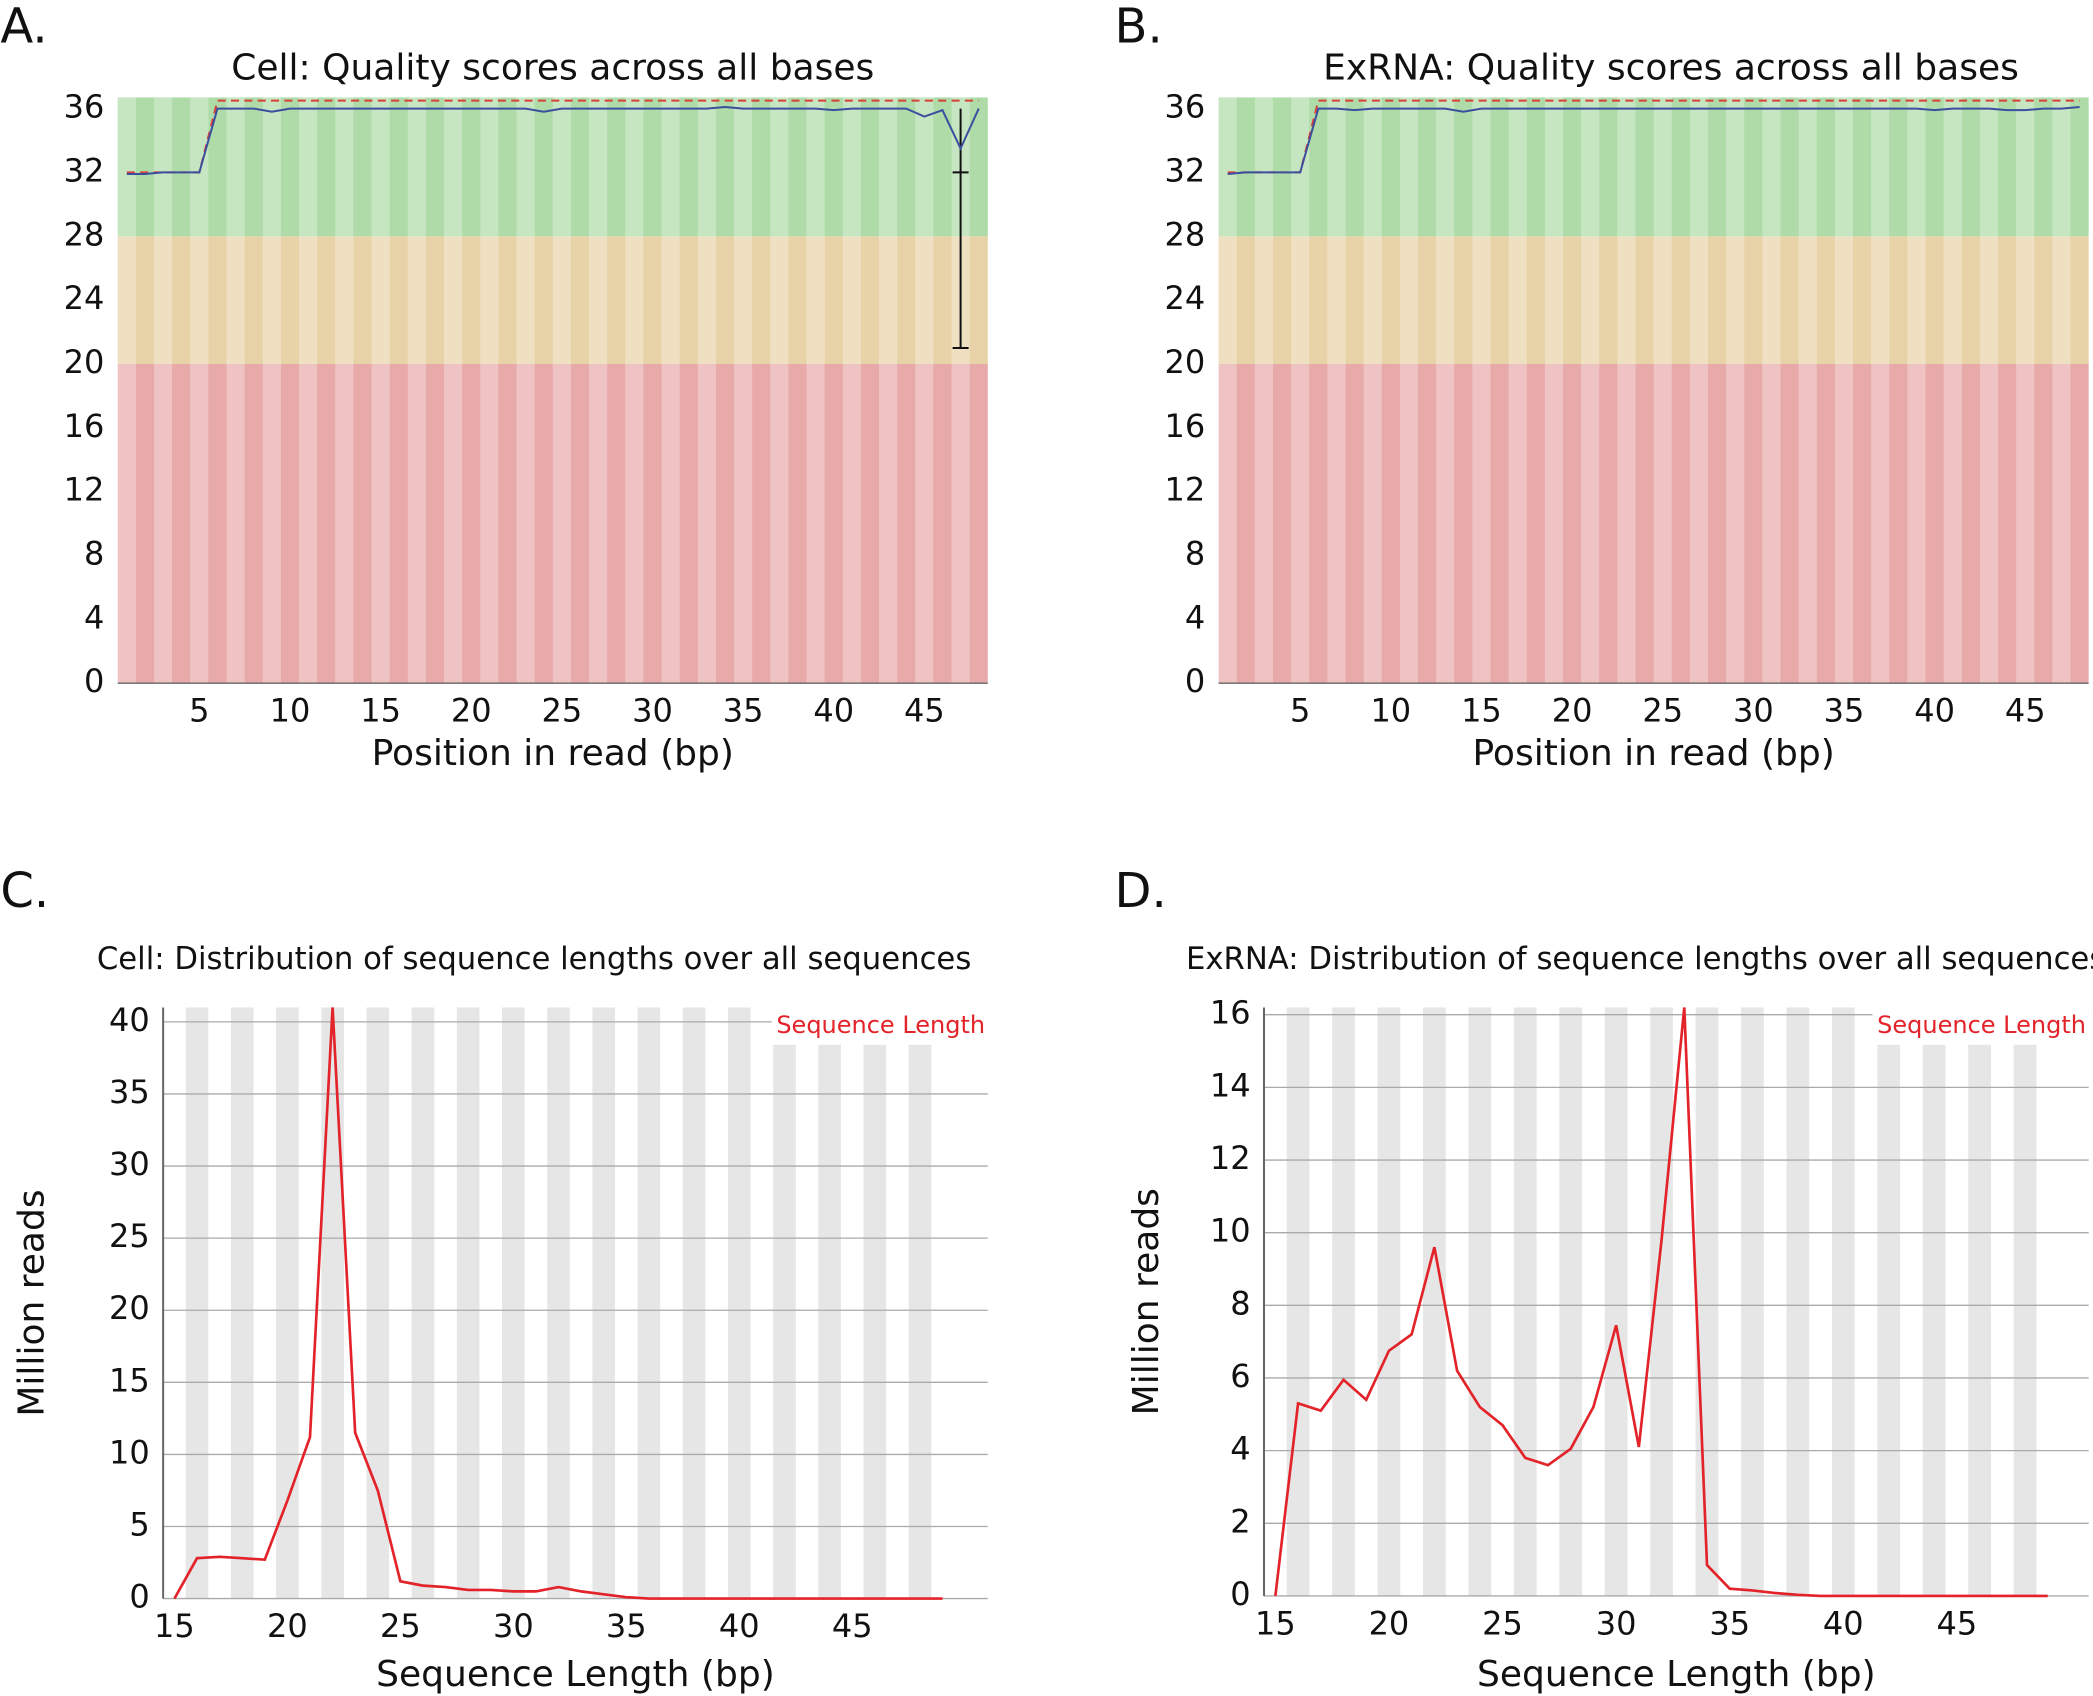 The width and height of the screenshot is (2093, 1696). I want to click on y-tick-label: 14, so click(1230, 1085).